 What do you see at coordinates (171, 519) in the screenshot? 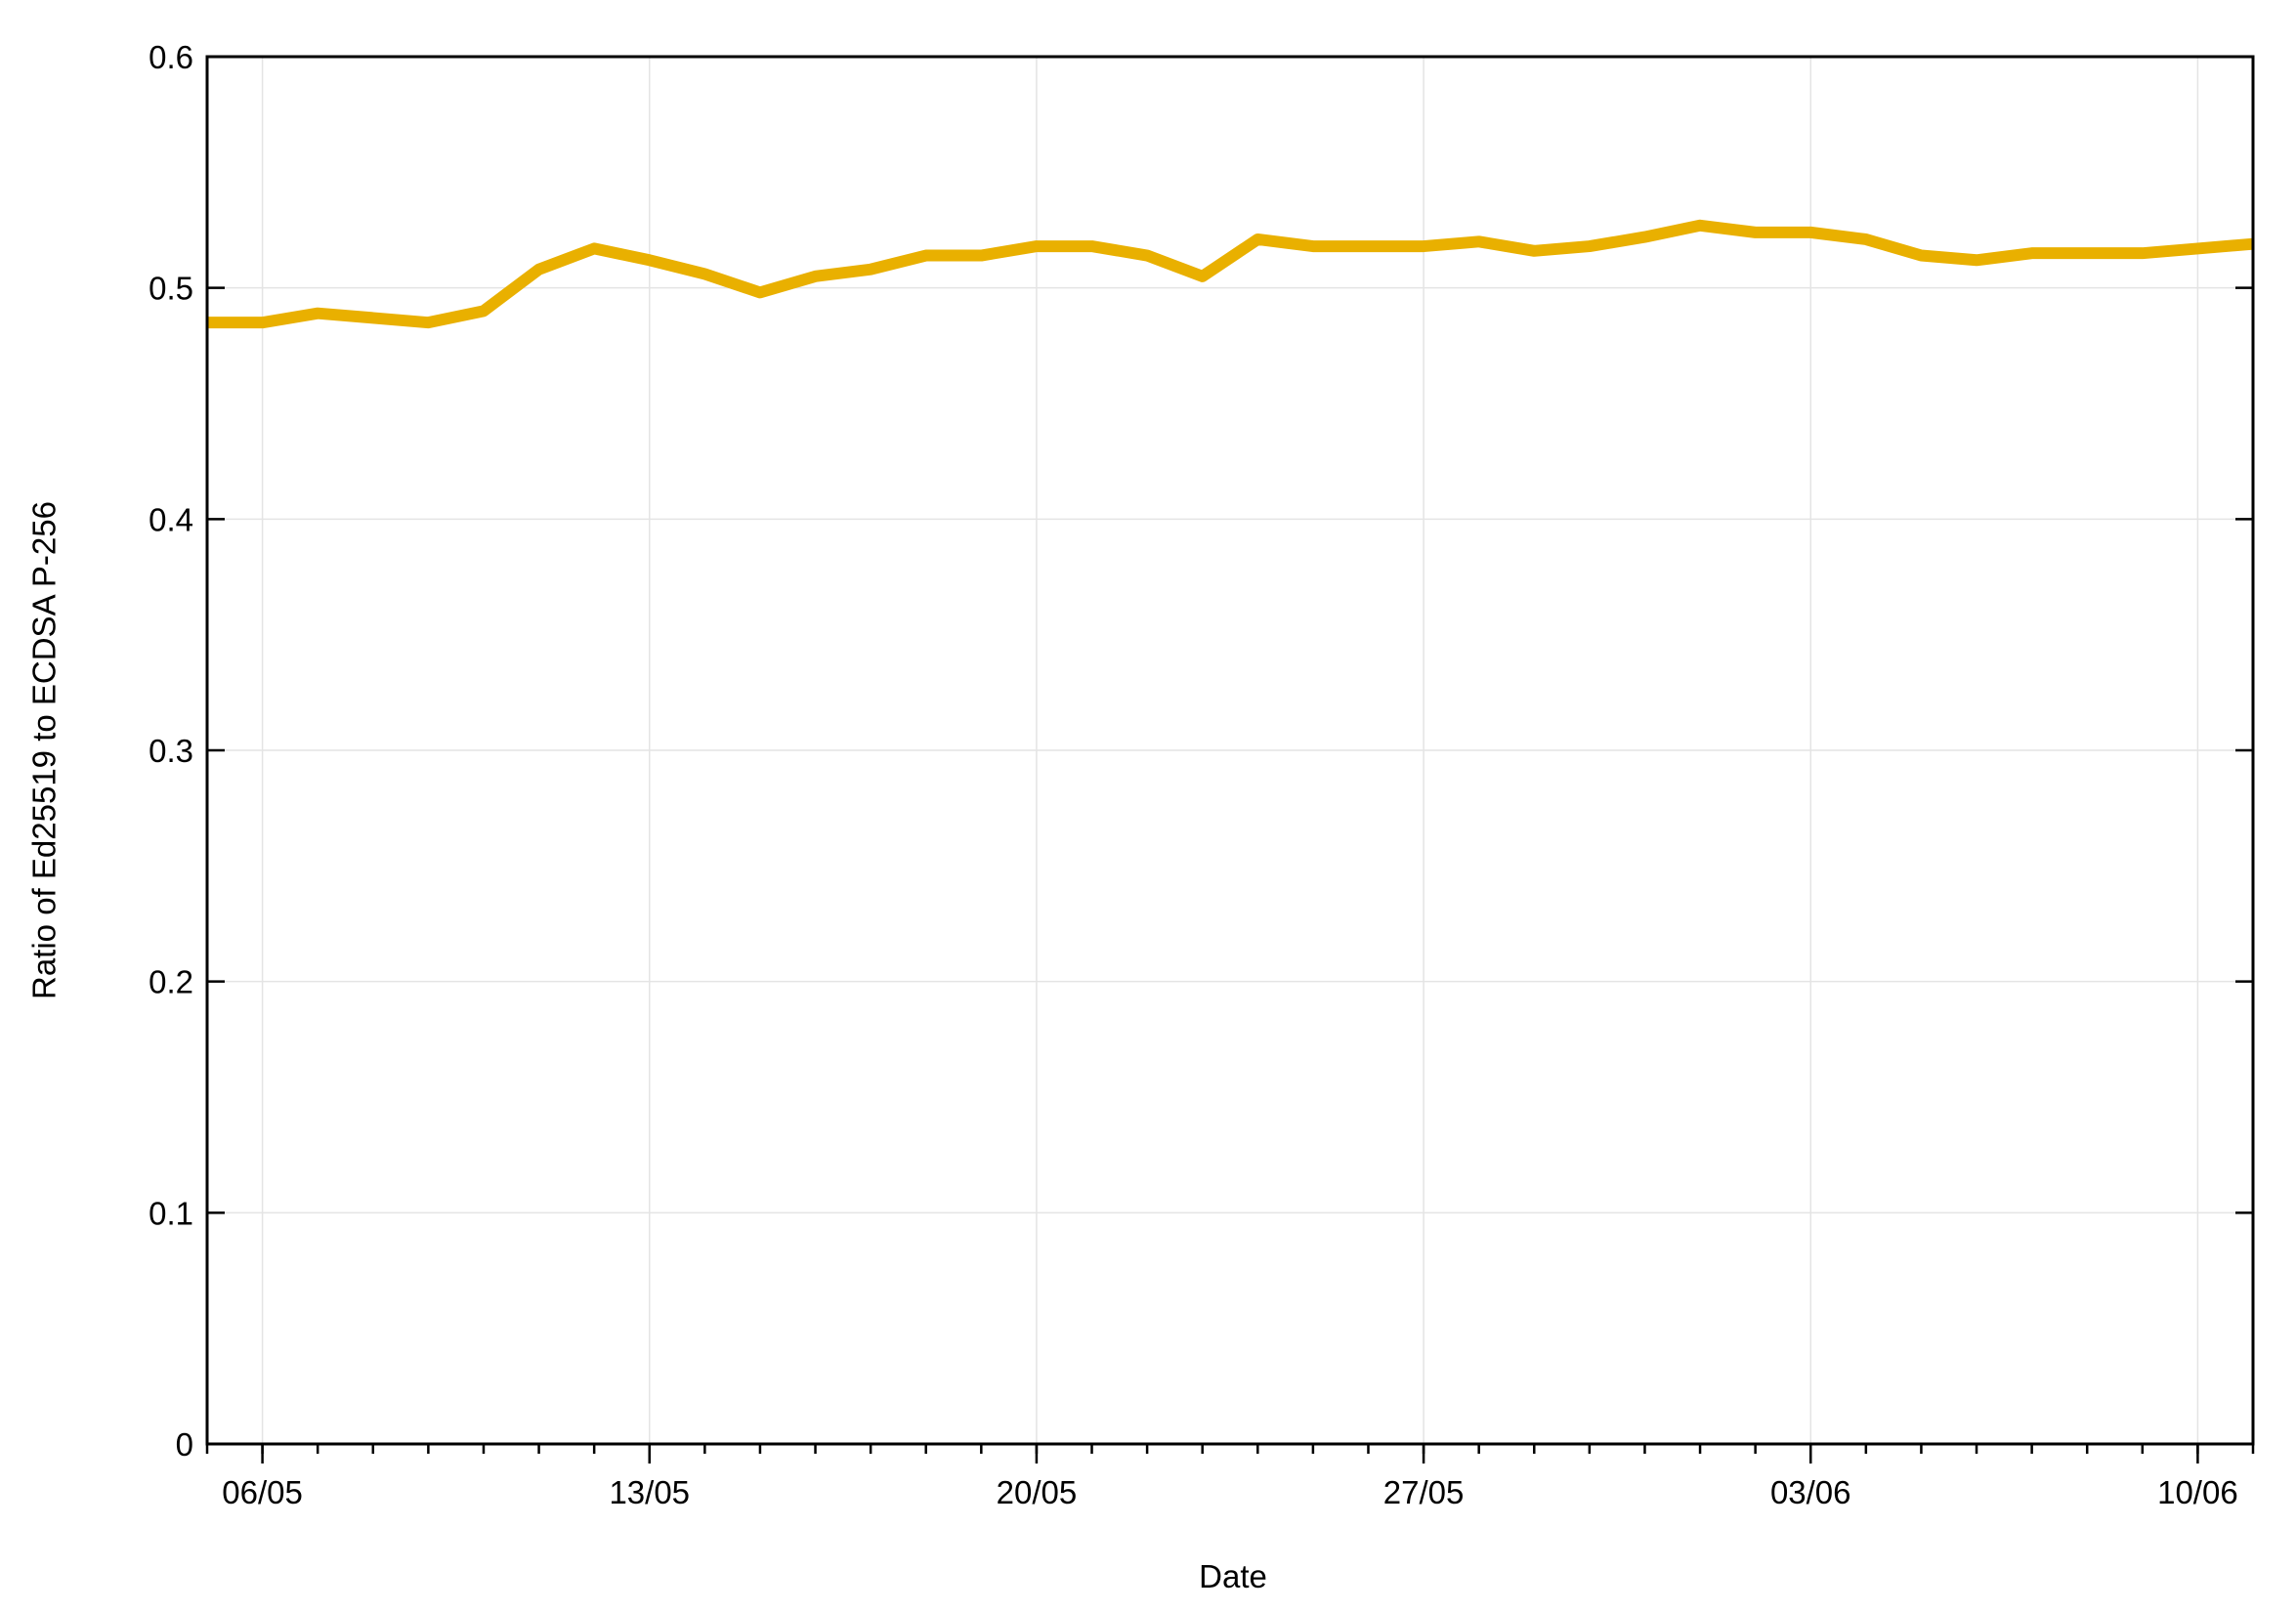
I see `y-tick-label: 0.4` at bounding box center [171, 519].